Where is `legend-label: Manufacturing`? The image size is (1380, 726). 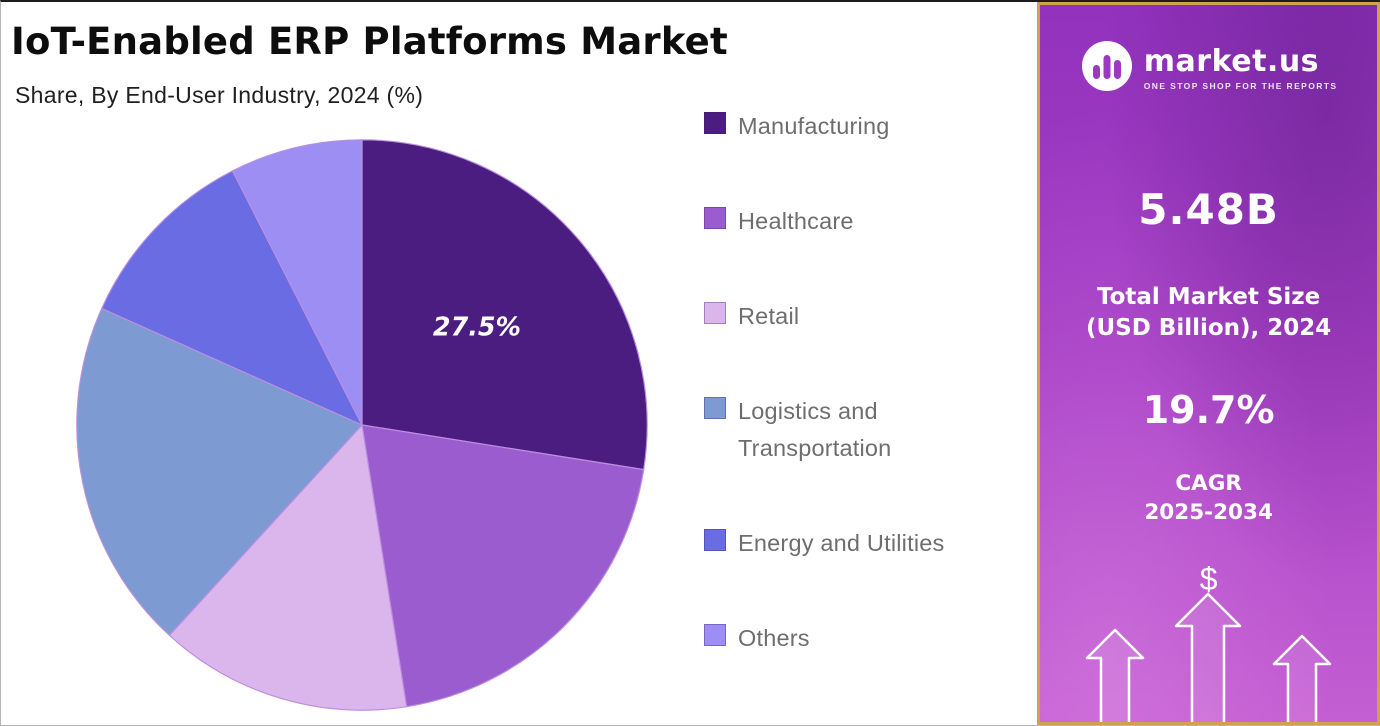
legend-label: Manufacturing is located at coordinates (814, 126).